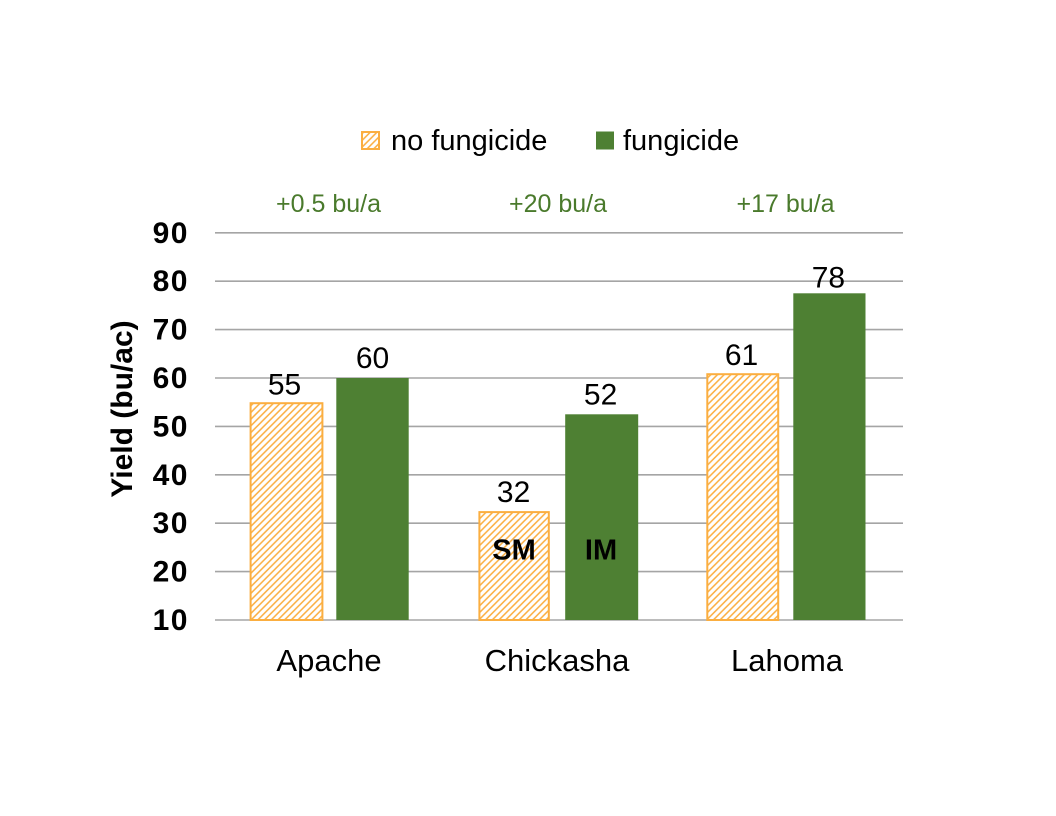  Describe the element at coordinates (785, 204) in the screenshot. I see `svg-text: +17 bu/a` at that location.